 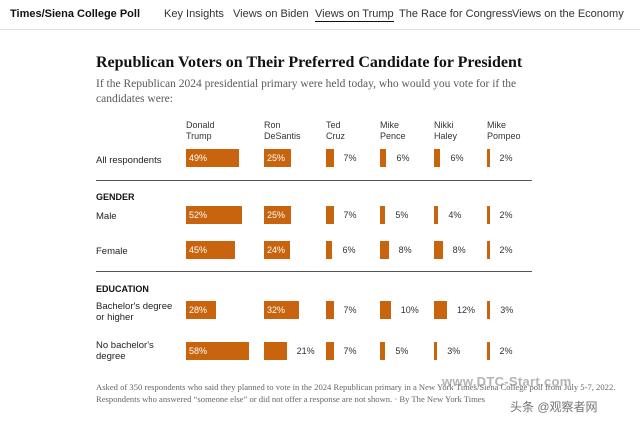 What do you see at coordinates (112, 251) in the screenshot?
I see `row-label-female: Female` at bounding box center [112, 251].